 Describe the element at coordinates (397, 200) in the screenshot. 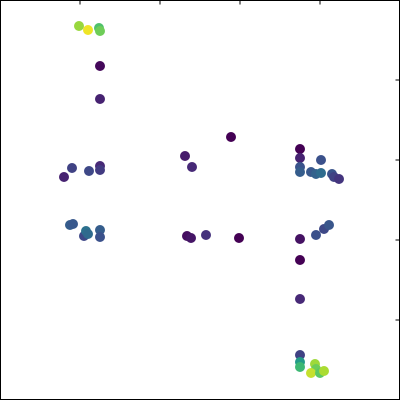

I see `y-ticks` at that location.